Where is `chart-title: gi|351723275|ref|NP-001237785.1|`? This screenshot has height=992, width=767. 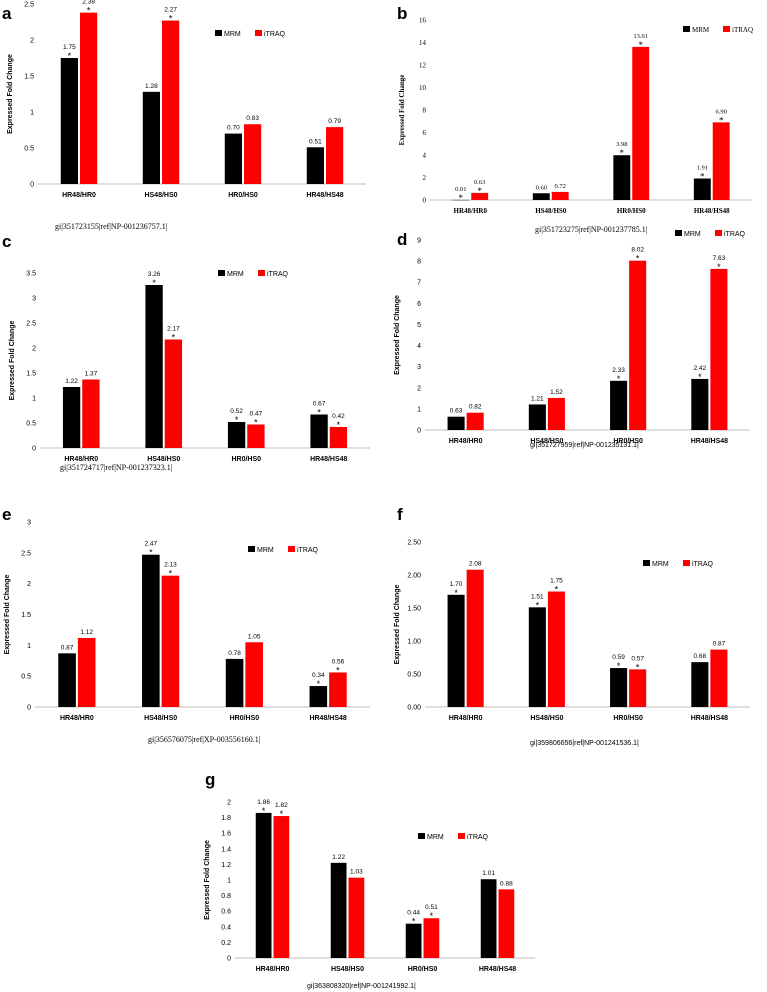
chart-title: gi|351723275|ref|NP-001237785.1| is located at coordinates (591, 229).